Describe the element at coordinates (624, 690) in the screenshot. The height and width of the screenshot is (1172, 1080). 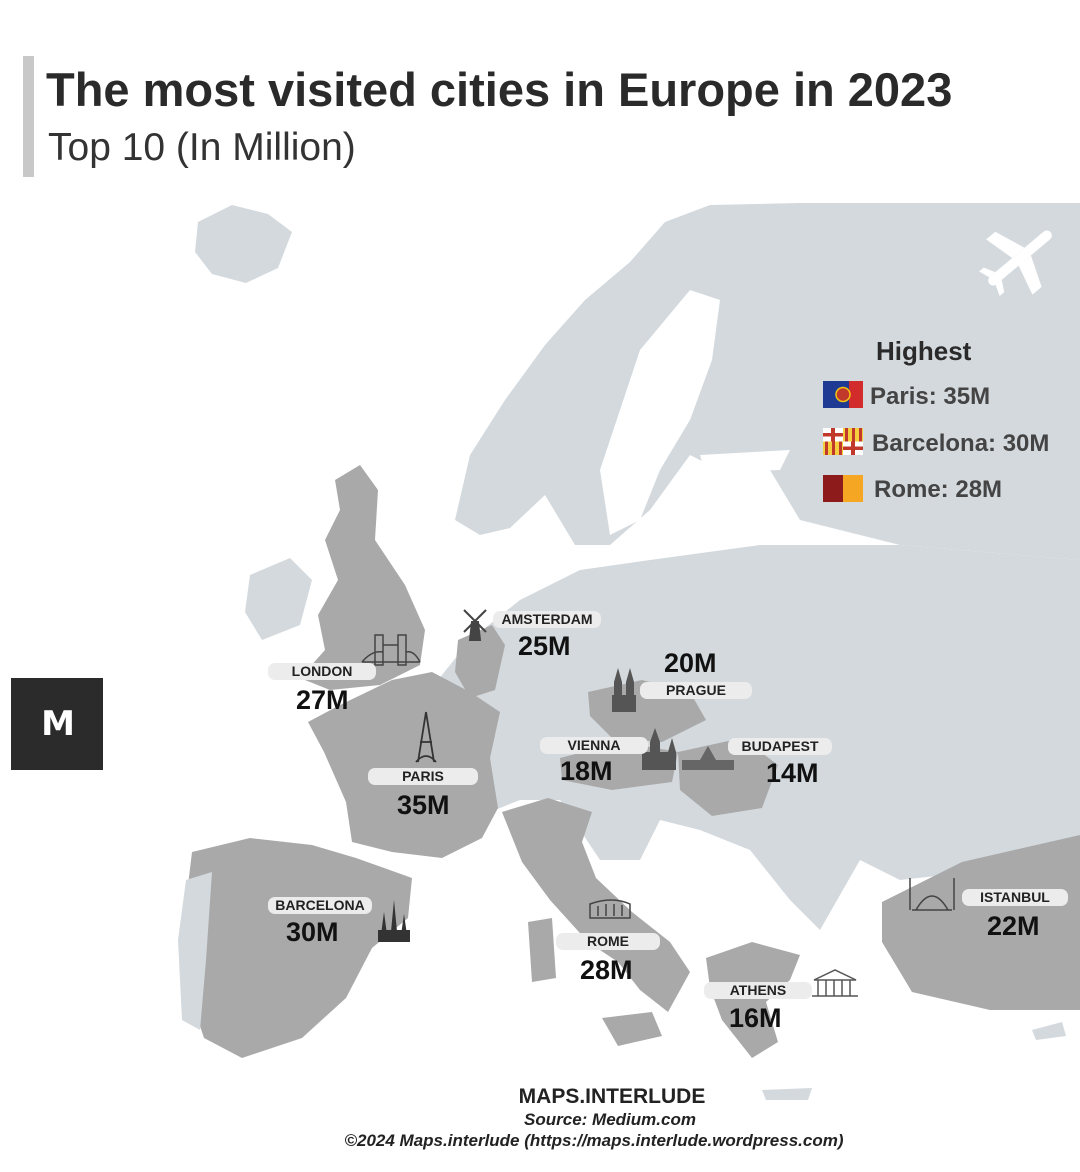
I see `tyn-church-icon` at that location.